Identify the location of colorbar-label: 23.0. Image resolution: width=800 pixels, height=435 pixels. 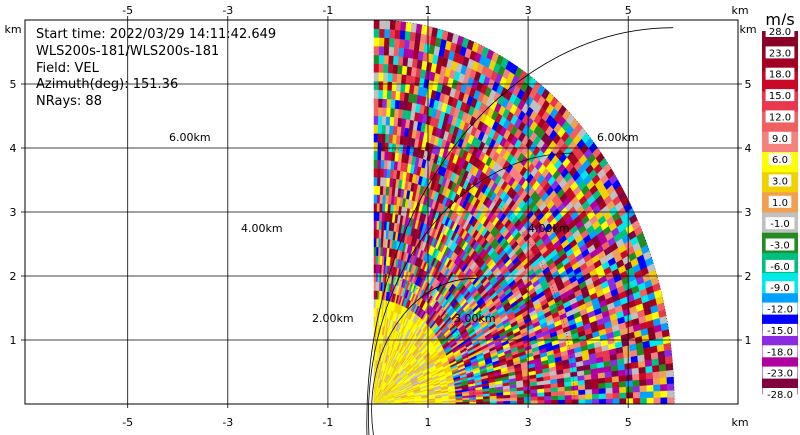
(780, 53).